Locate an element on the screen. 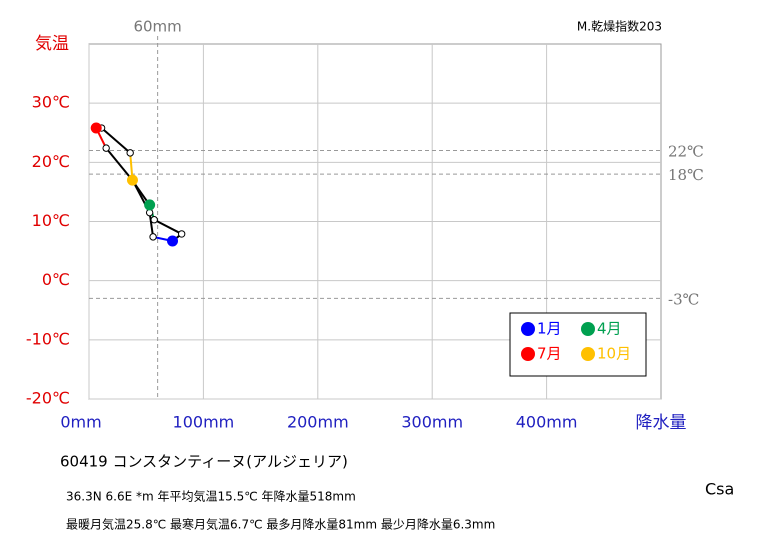 This screenshot has height=545, width=763. dryness-index: M.乾燥指数203 is located at coordinates (619, 26).